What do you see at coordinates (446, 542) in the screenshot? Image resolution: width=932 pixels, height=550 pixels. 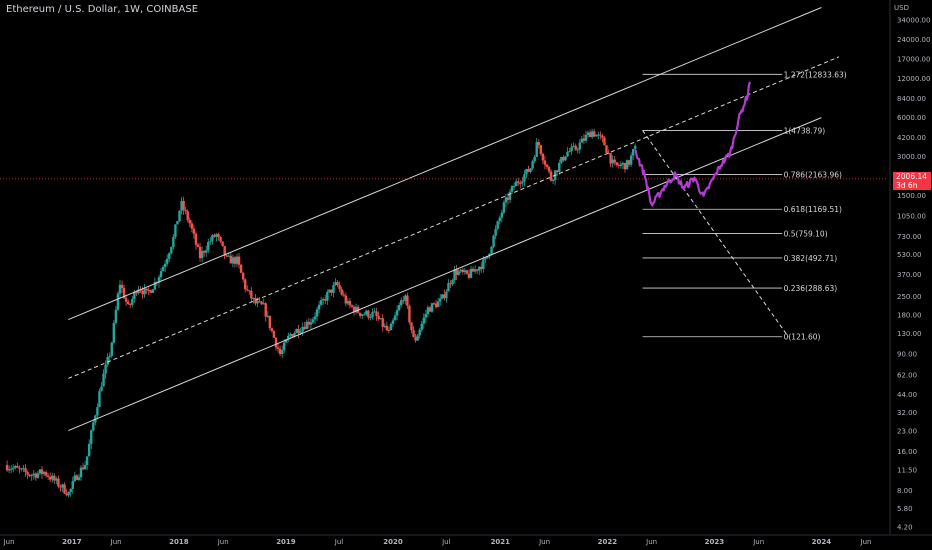 I see `time-axis-label: Jul` at bounding box center [446, 542].